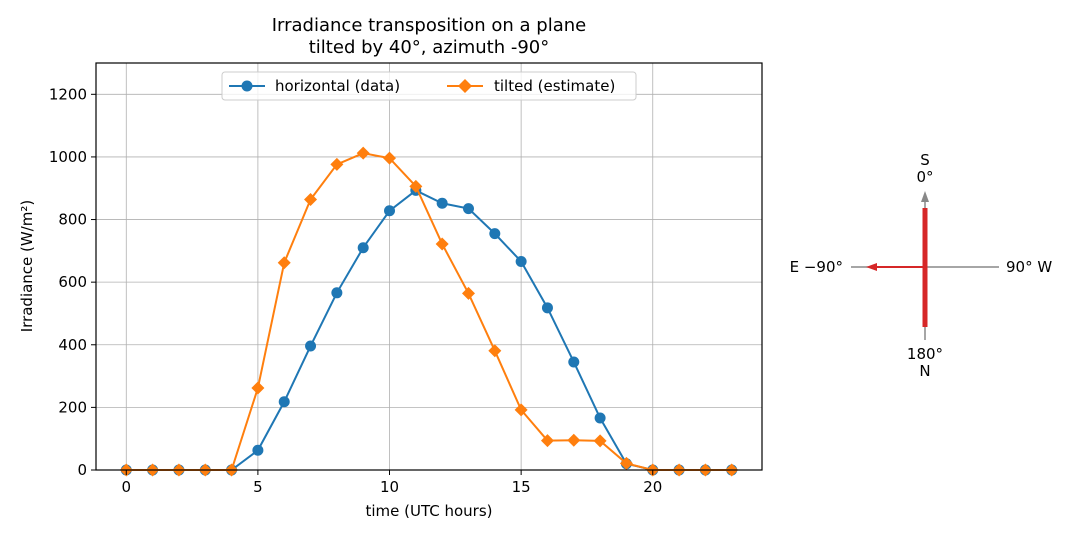  What do you see at coordinates (429, 47) in the screenshot?
I see `chart-title-line2: tilted by 40°, azimuth -90°` at bounding box center [429, 47].